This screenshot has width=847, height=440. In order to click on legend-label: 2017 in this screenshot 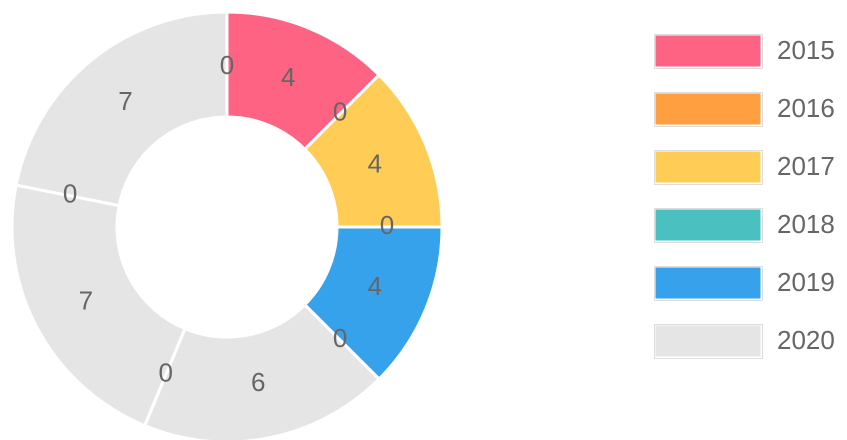, I will do `click(806, 166)`.